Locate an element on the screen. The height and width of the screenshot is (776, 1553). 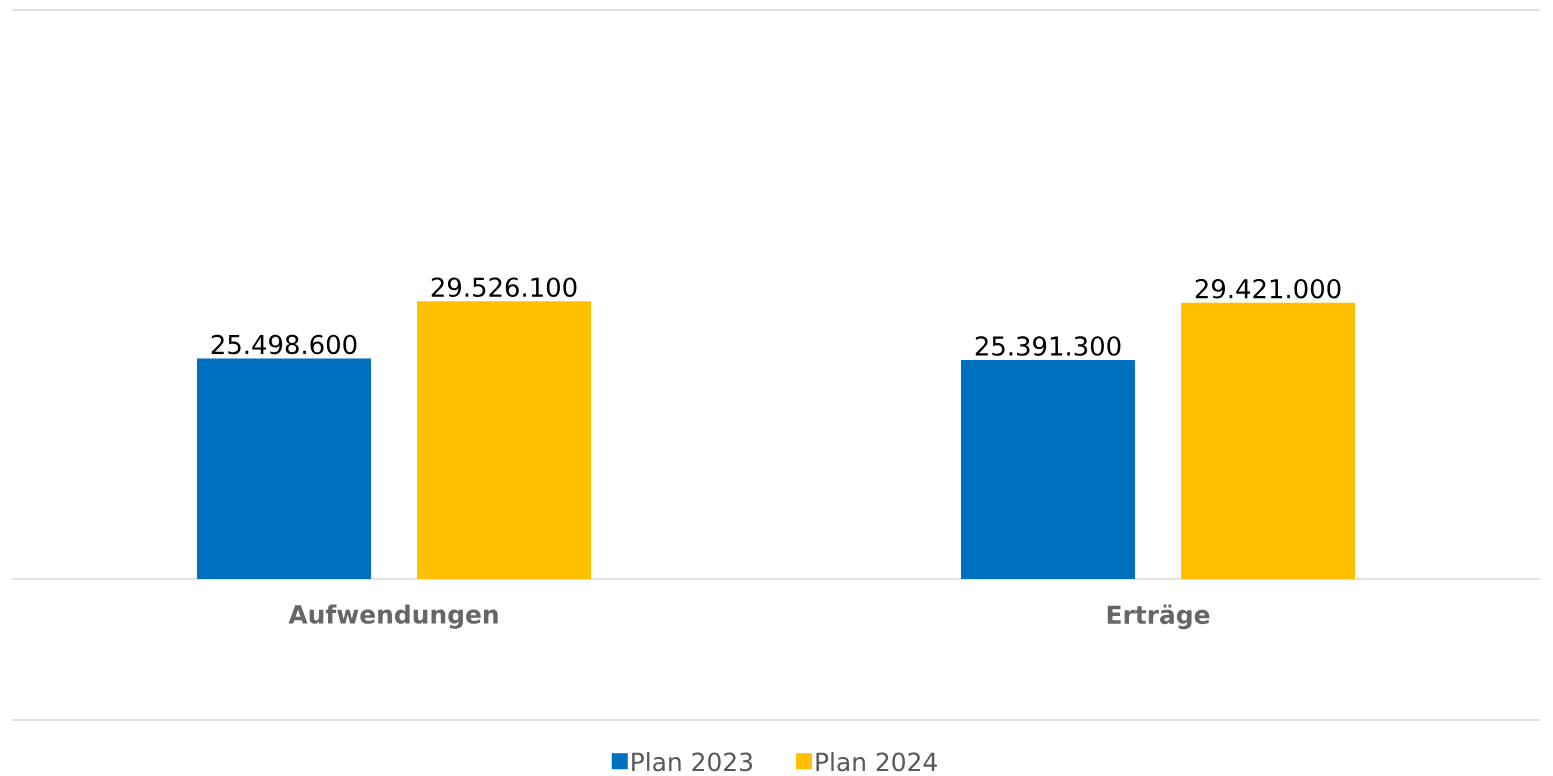
x-tick-label: Erträge is located at coordinates (1158, 617).